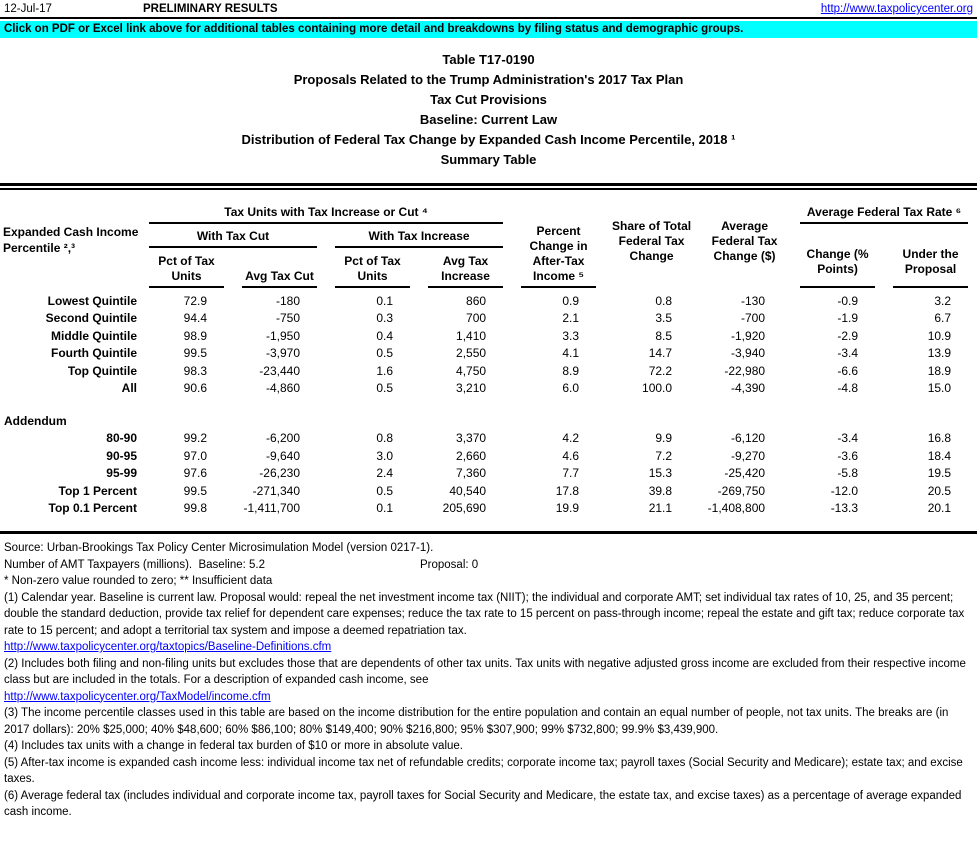  What do you see at coordinates (844, 508) in the screenshot?
I see `table-cell: -13.3` at bounding box center [844, 508].